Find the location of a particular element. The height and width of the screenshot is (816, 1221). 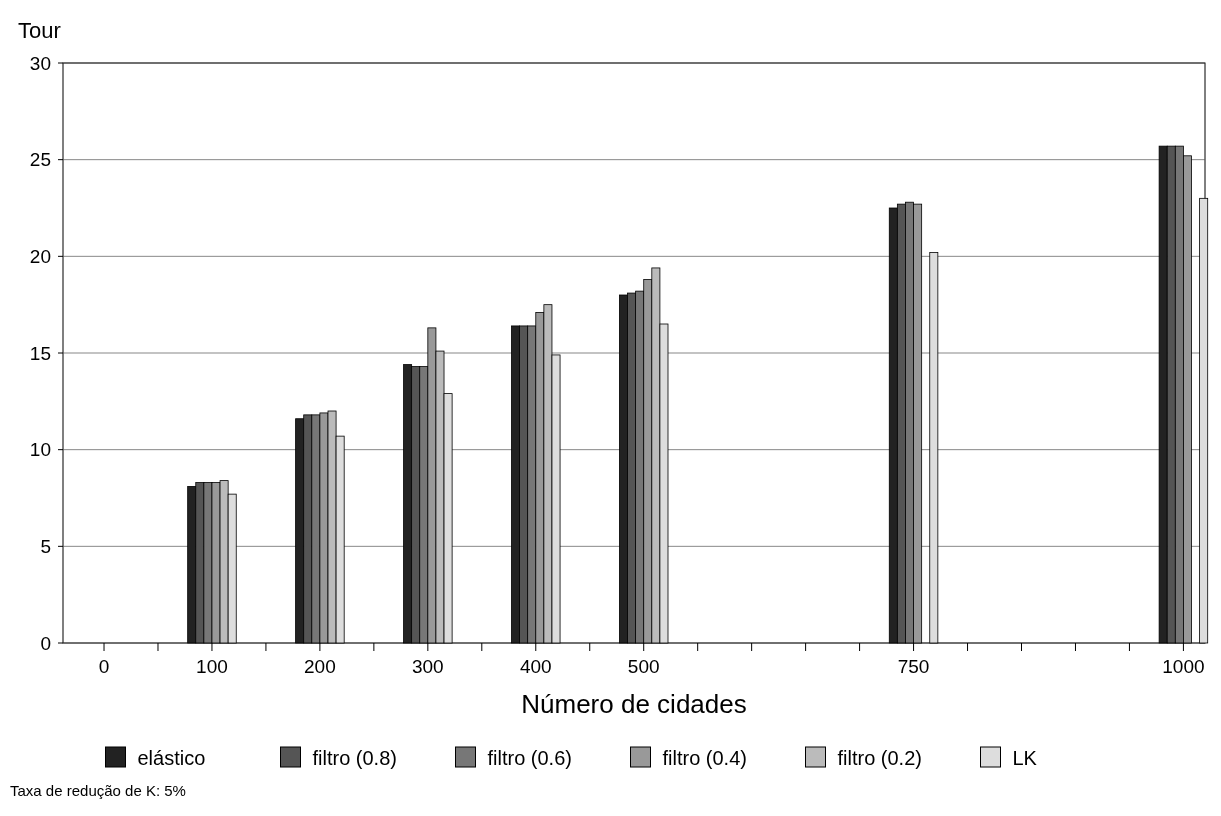

legend-label: filtro (0.6) is located at coordinates (529, 758).